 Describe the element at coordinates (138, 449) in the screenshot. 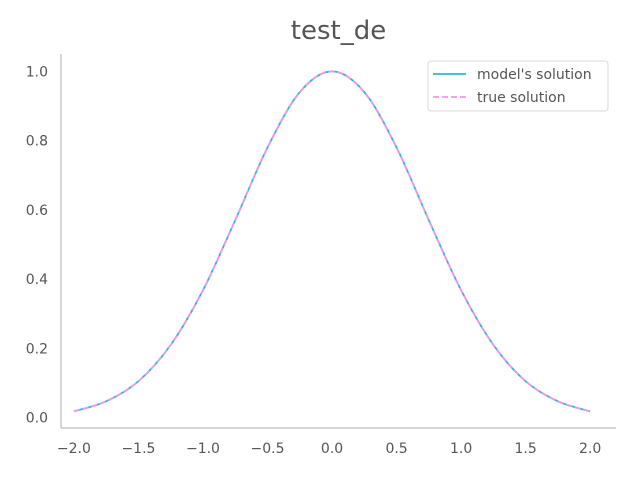

I see `x-tick-label: −1.5` at that location.